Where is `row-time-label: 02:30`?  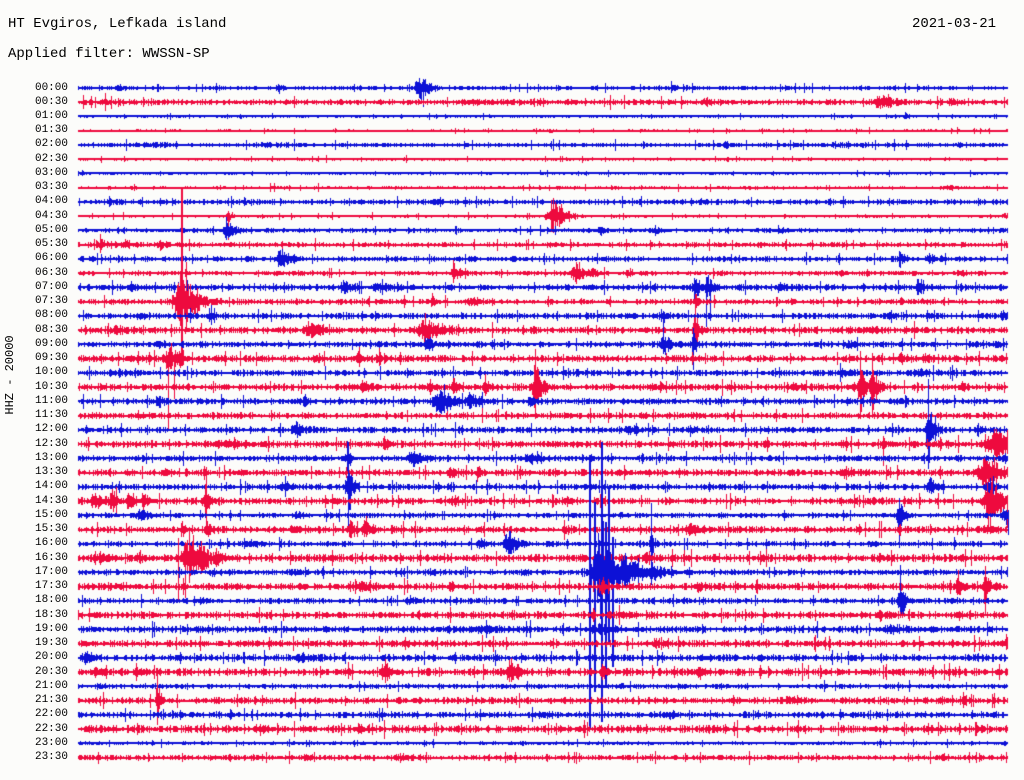 row-time-label: 02:30 is located at coordinates (51, 158).